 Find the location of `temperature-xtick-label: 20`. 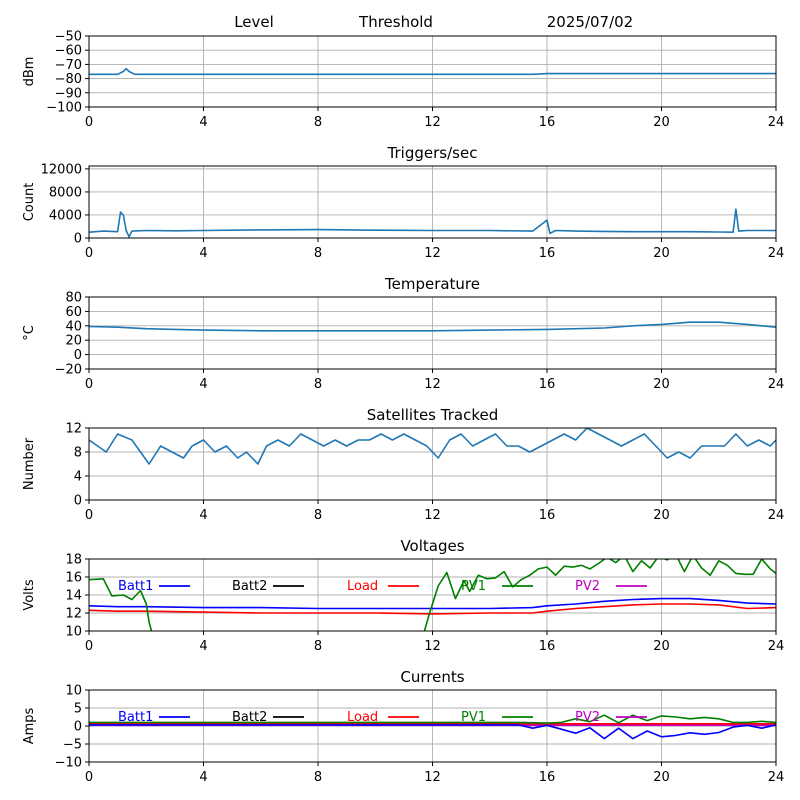

temperature-xtick-label: 20 is located at coordinates (661, 384).